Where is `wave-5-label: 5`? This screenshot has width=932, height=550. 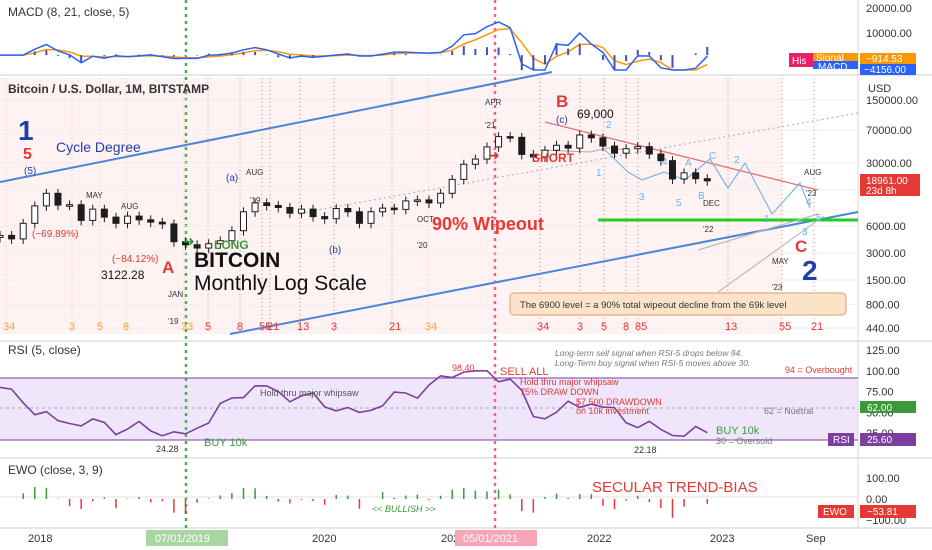 wave-5-label: 5 is located at coordinates (27, 154).